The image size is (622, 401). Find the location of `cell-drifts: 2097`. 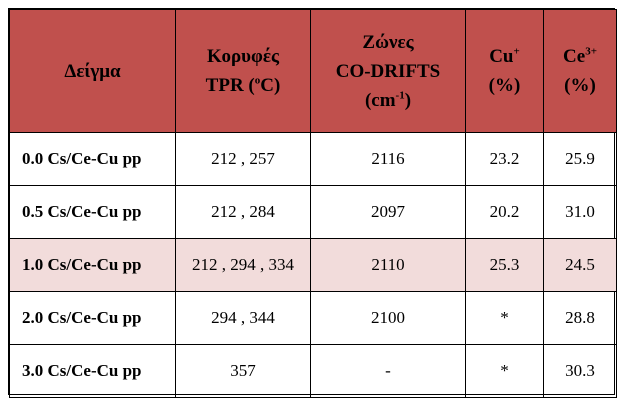

cell-drifts: 2097 is located at coordinates (388, 212).